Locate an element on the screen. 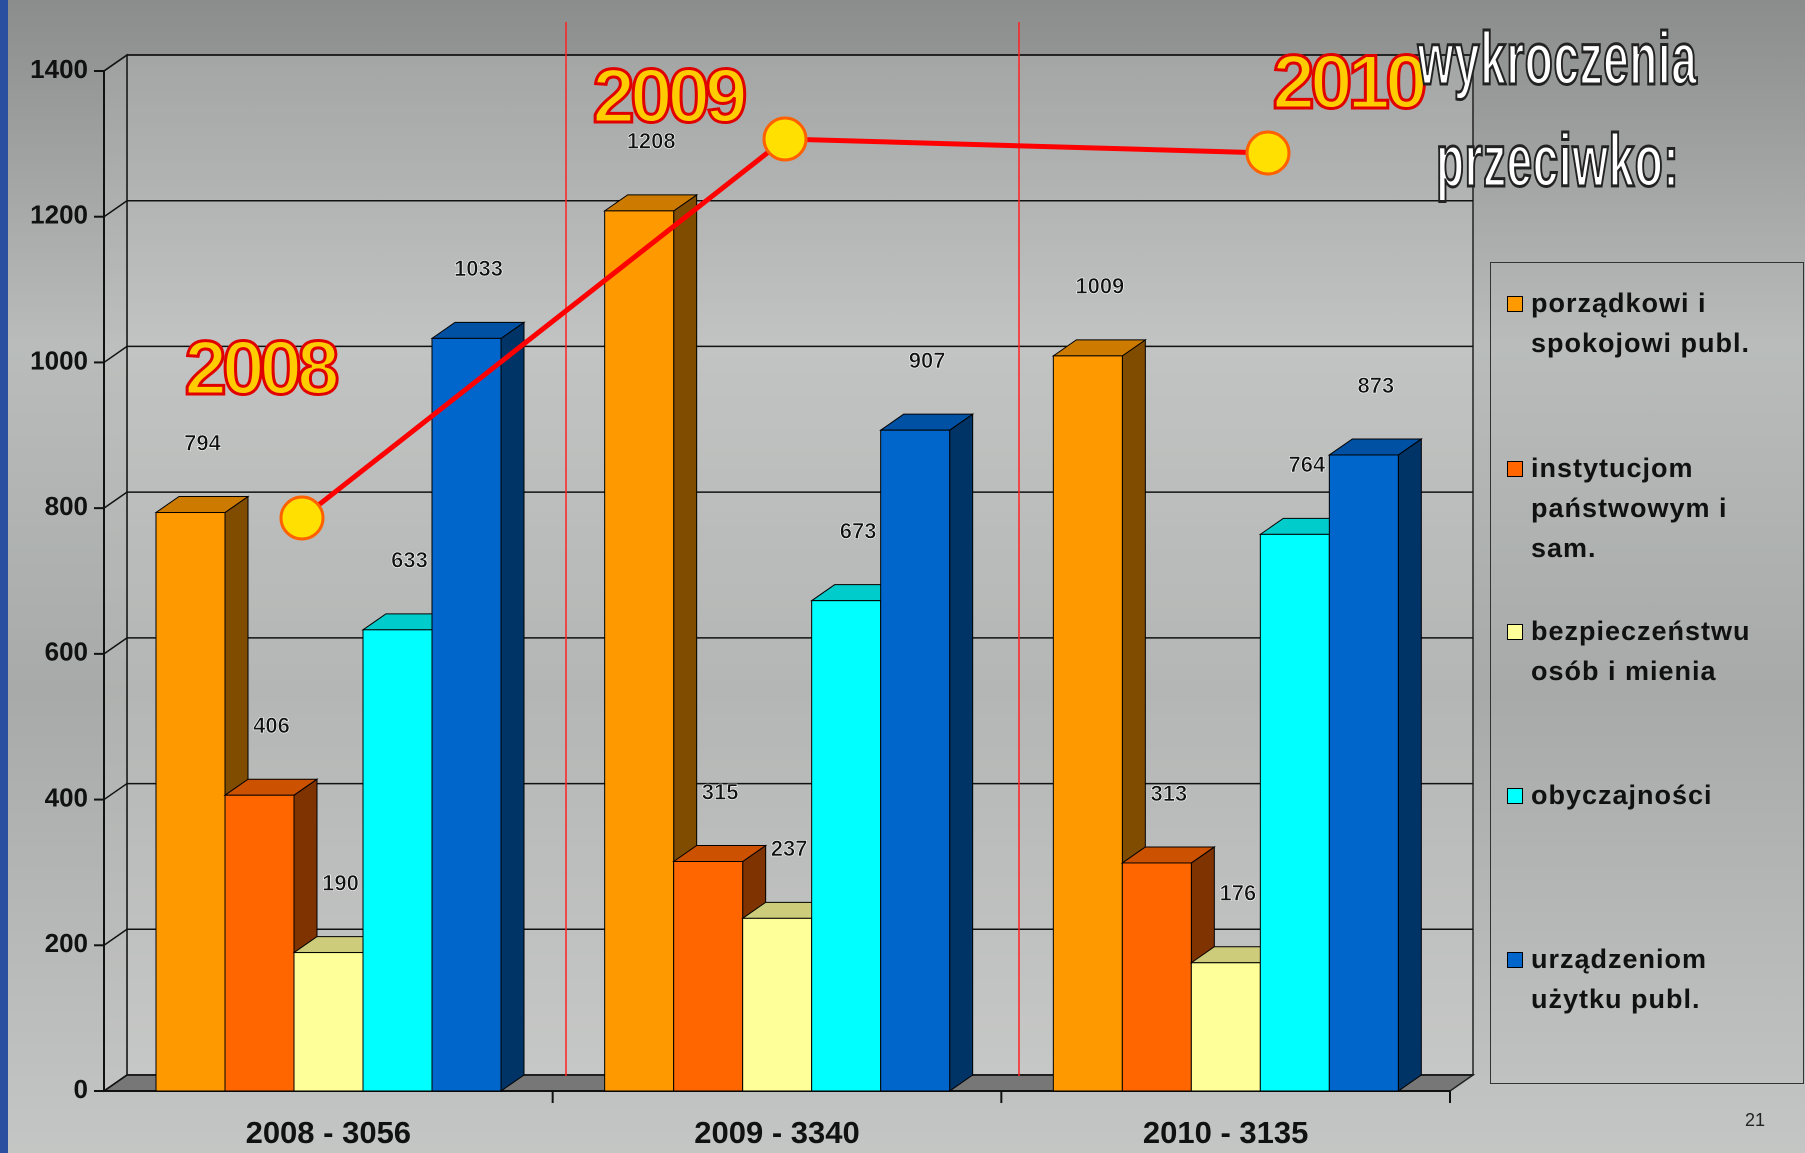 The image size is (1805, 1153). value-label: 315 is located at coordinates (720, 791).